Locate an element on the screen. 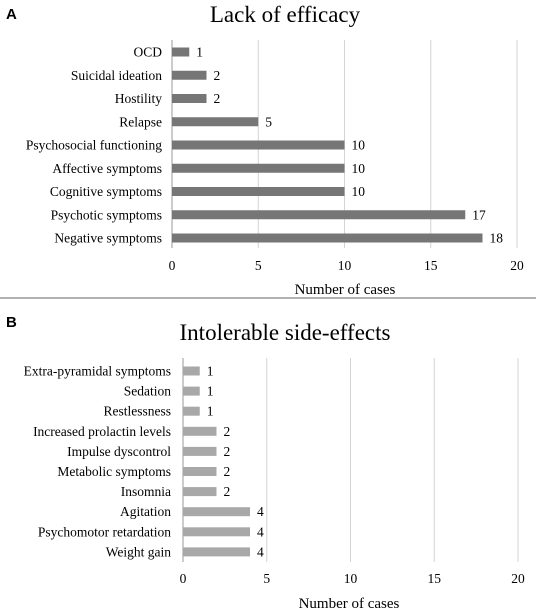 Image resolution: width=536 pixels, height=612 pixels. chart1-category-label: Metabolic symptoms is located at coordinates (114, 471).